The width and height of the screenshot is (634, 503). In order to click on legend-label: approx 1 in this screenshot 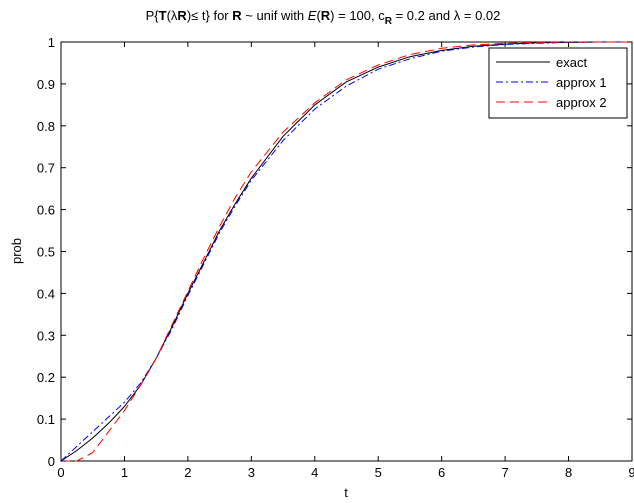, I will do `click(581, 82)`.